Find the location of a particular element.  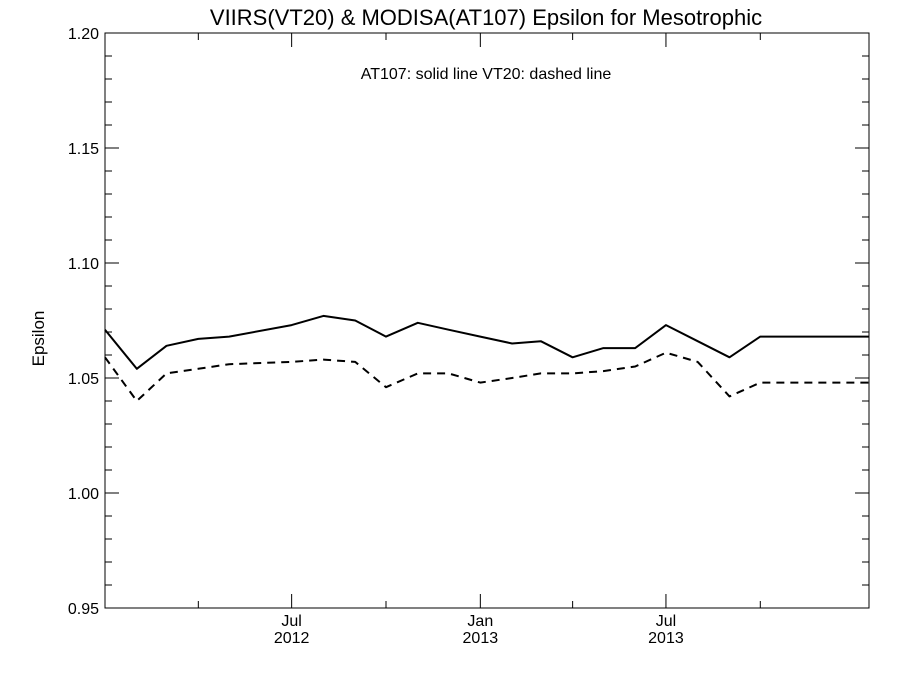

y-tick-label: 1.05 is located at coordinates (83, 379).